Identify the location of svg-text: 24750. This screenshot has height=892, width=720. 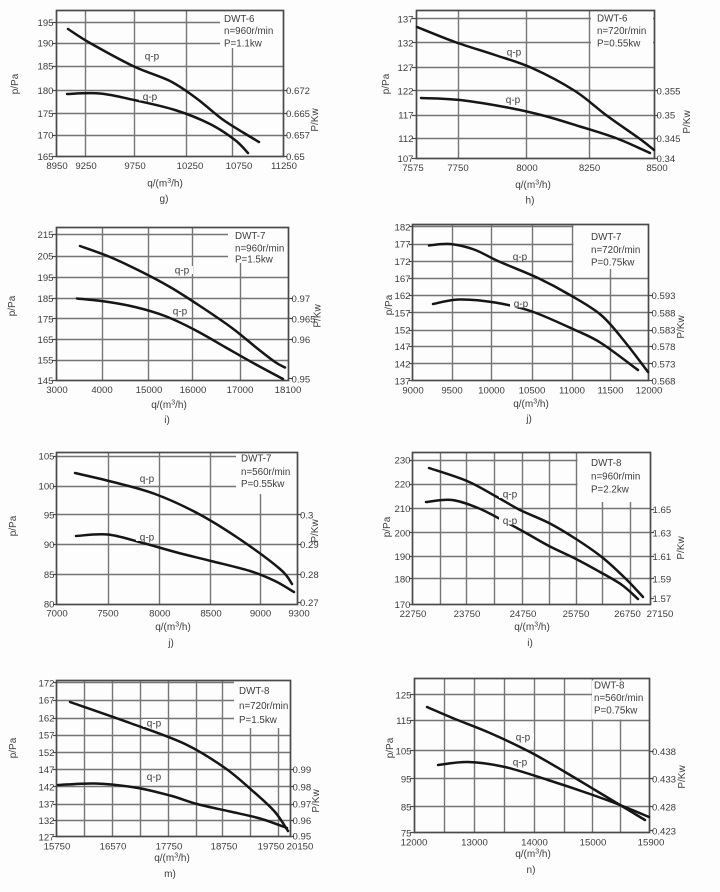
(523, 614).